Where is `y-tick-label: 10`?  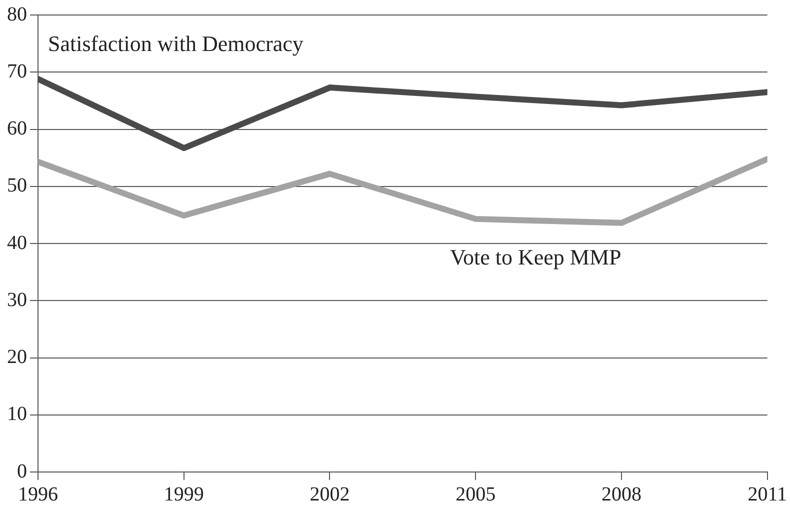 y-tick-label: 10 is located at coordinates (17, 414).